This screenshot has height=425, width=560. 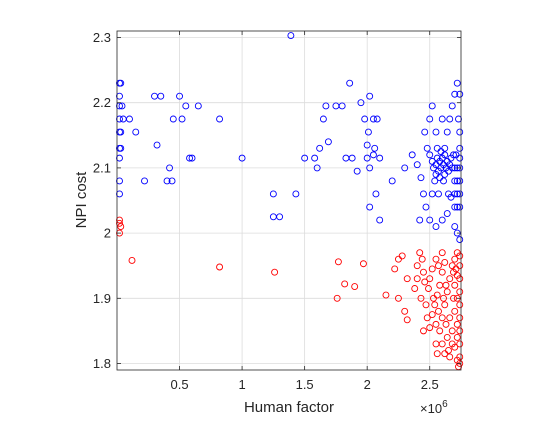 I want to click on y-tick-label: 2.2, so click(x=102, y=102).